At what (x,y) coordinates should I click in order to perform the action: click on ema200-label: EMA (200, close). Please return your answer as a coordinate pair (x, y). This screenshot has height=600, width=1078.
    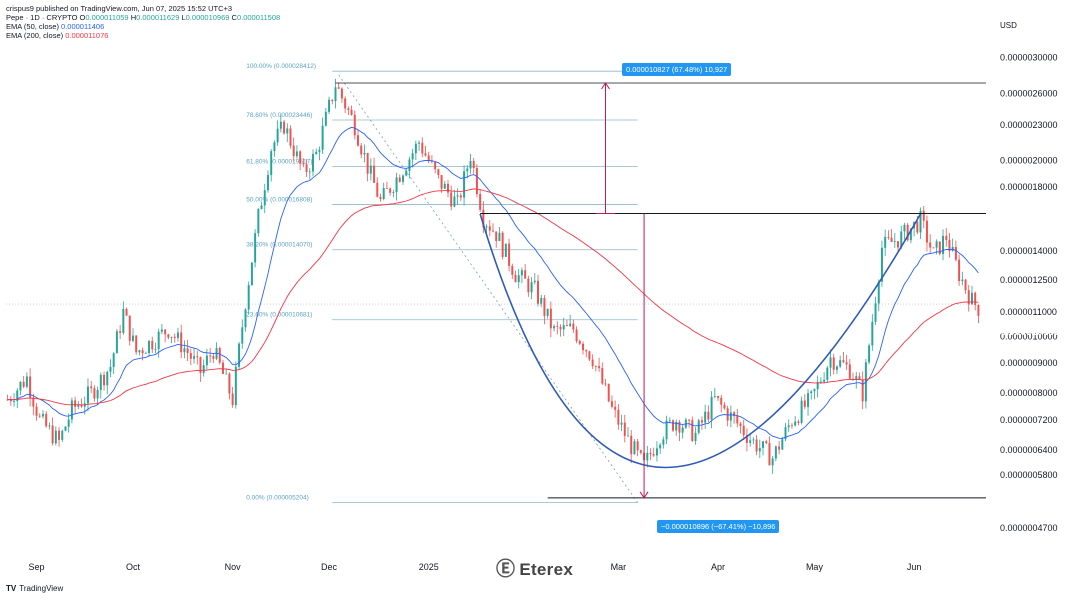
    Looking at the image, I should click on (35, 35).